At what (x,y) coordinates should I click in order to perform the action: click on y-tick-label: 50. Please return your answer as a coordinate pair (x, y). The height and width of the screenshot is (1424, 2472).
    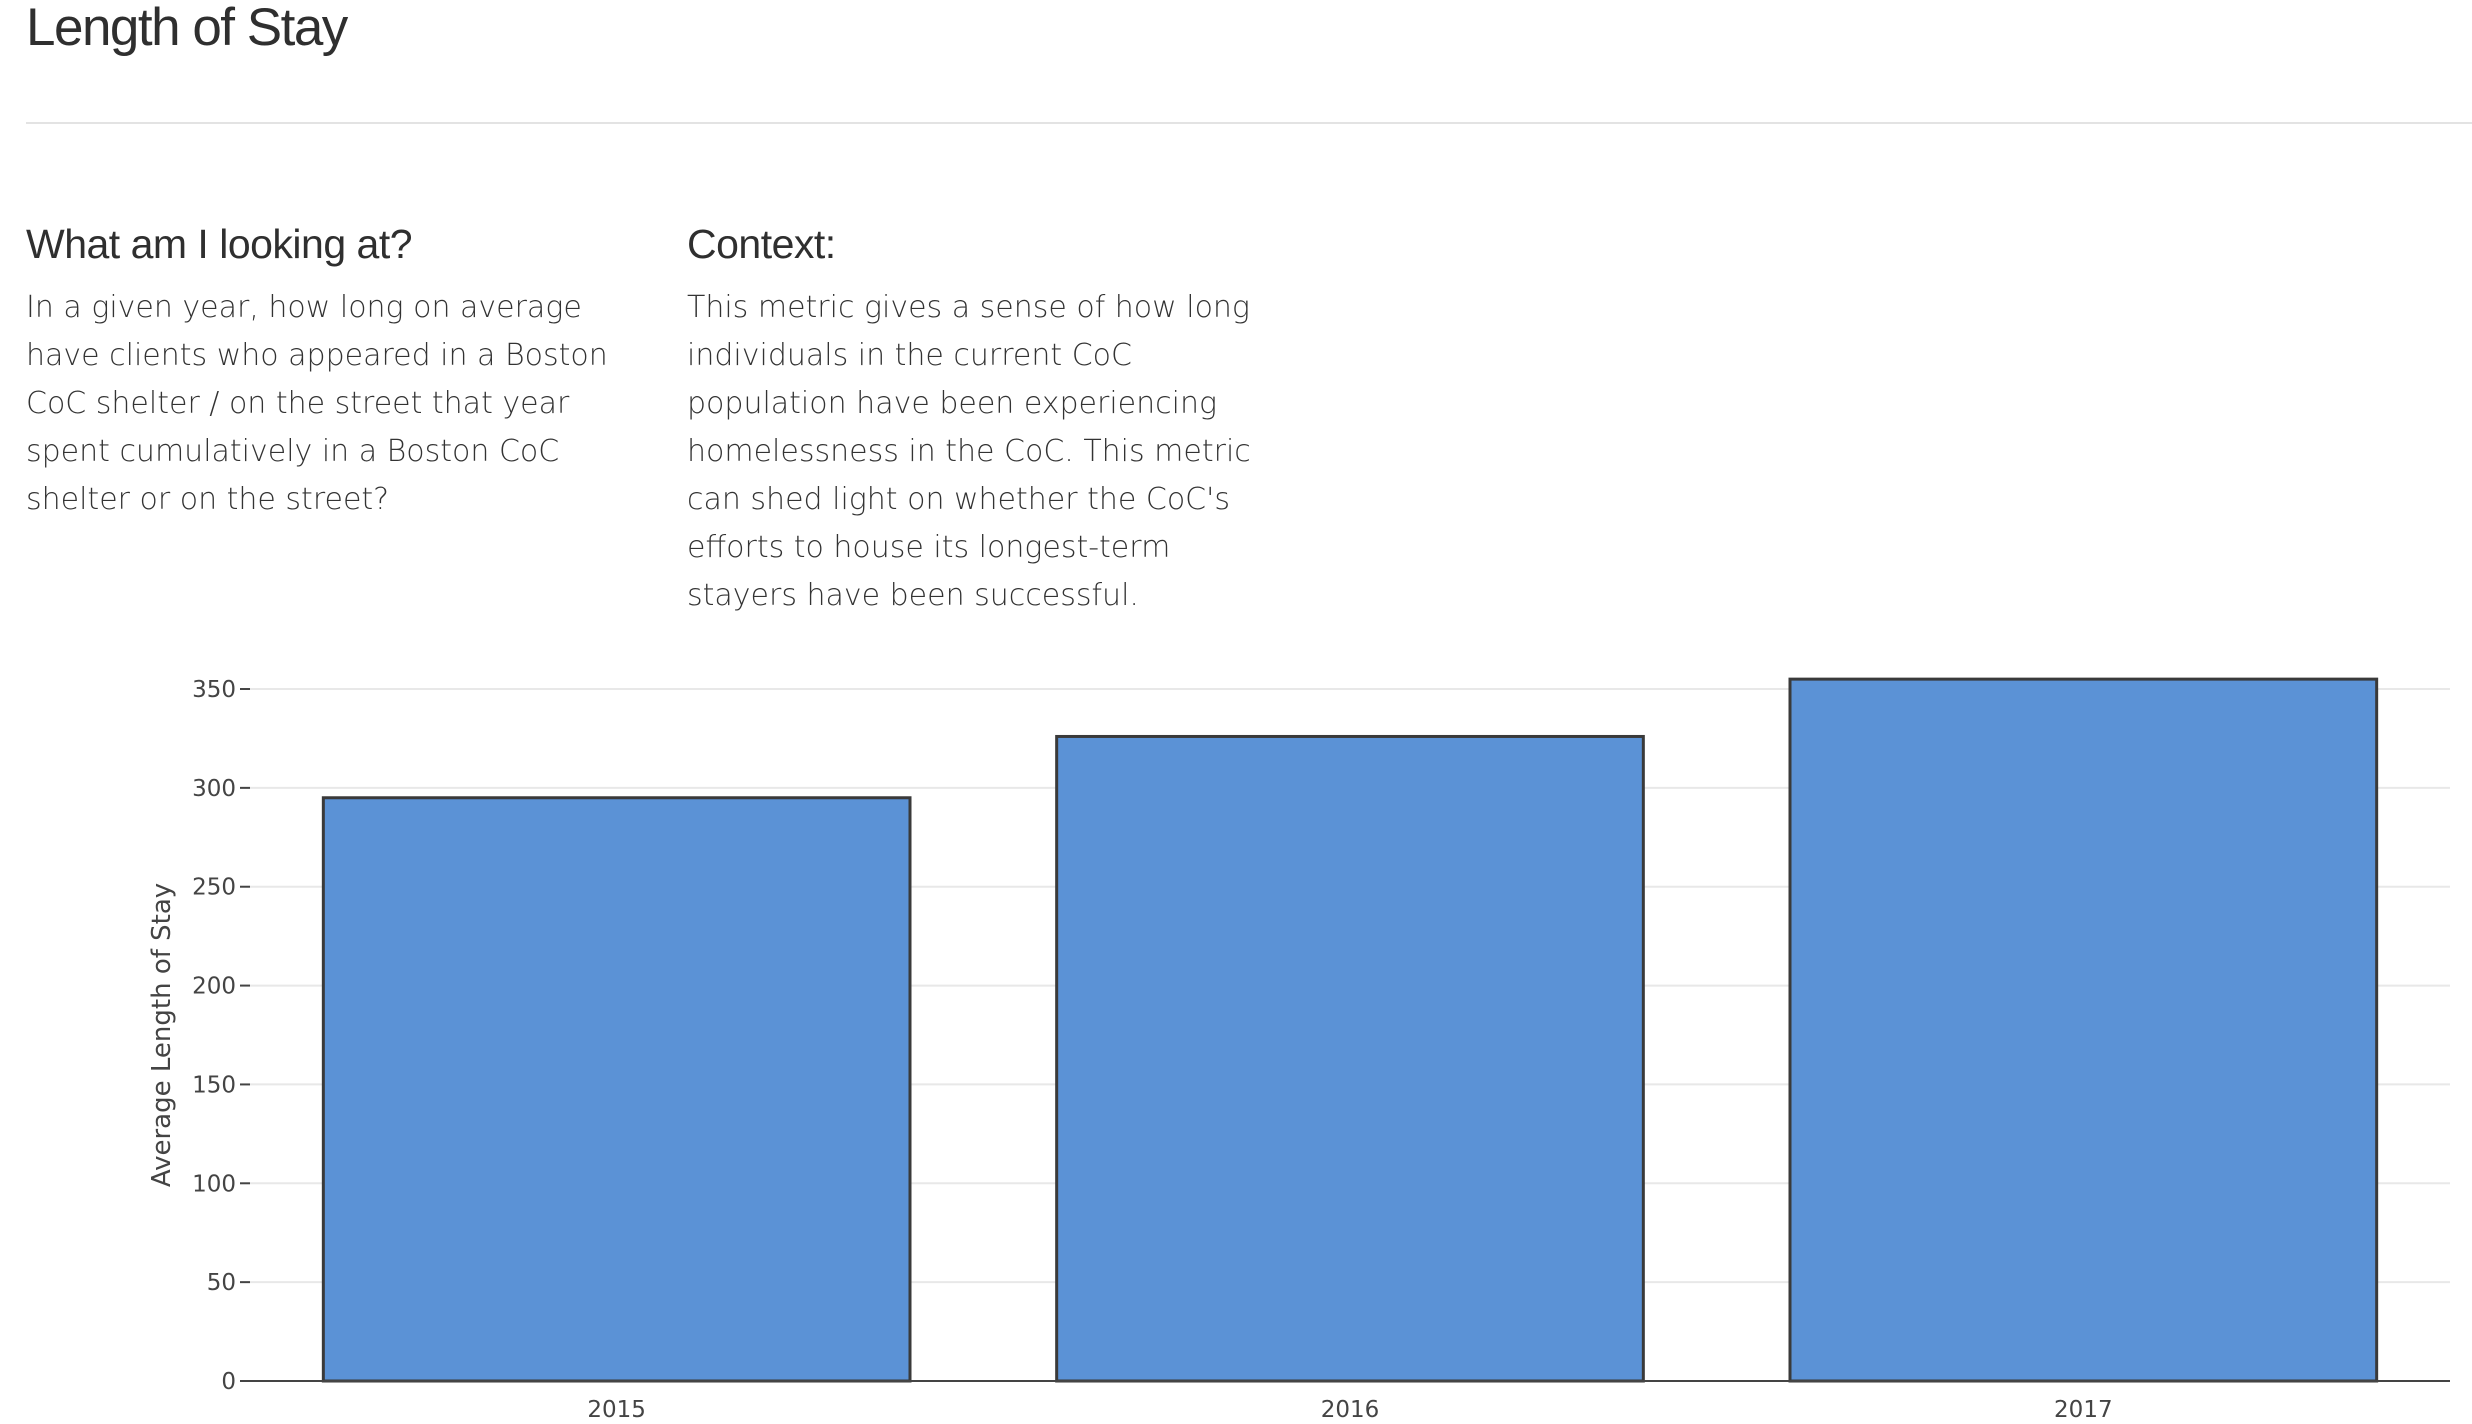
    Looking at the image, I should click on (221, 1283).